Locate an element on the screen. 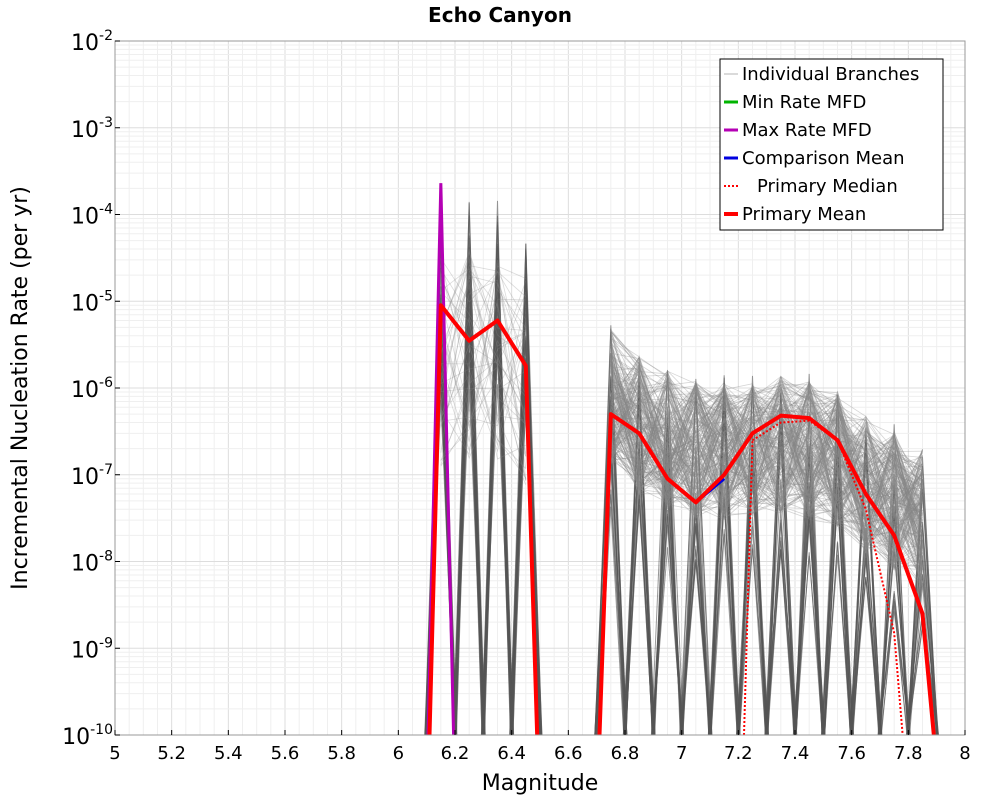 The width and height of the screenshot is (1000, 800). legend-label: Min Rate MFD is located at coordinates (804, 102).